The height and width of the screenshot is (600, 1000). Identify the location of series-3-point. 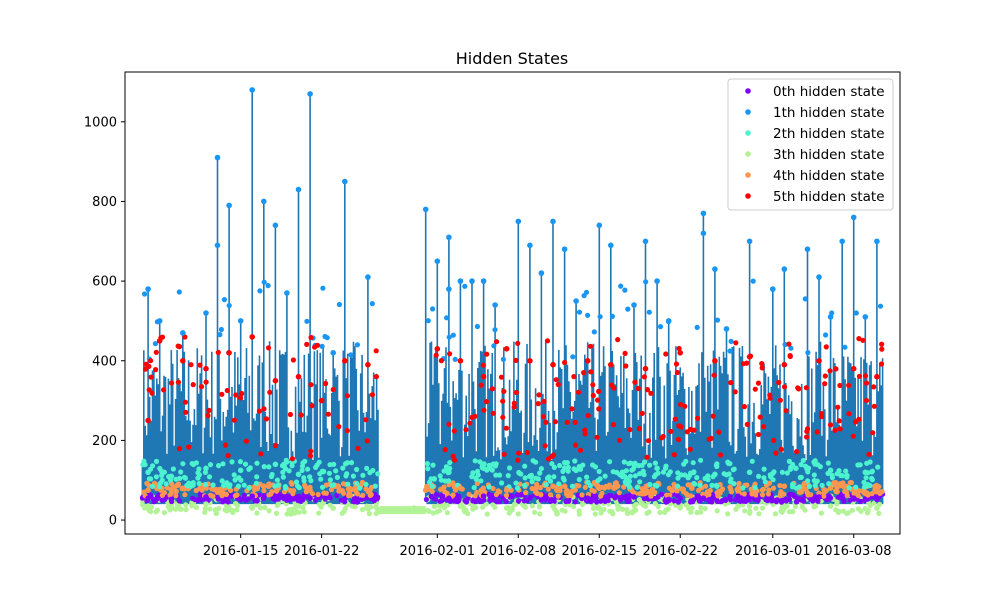
(206, 504).